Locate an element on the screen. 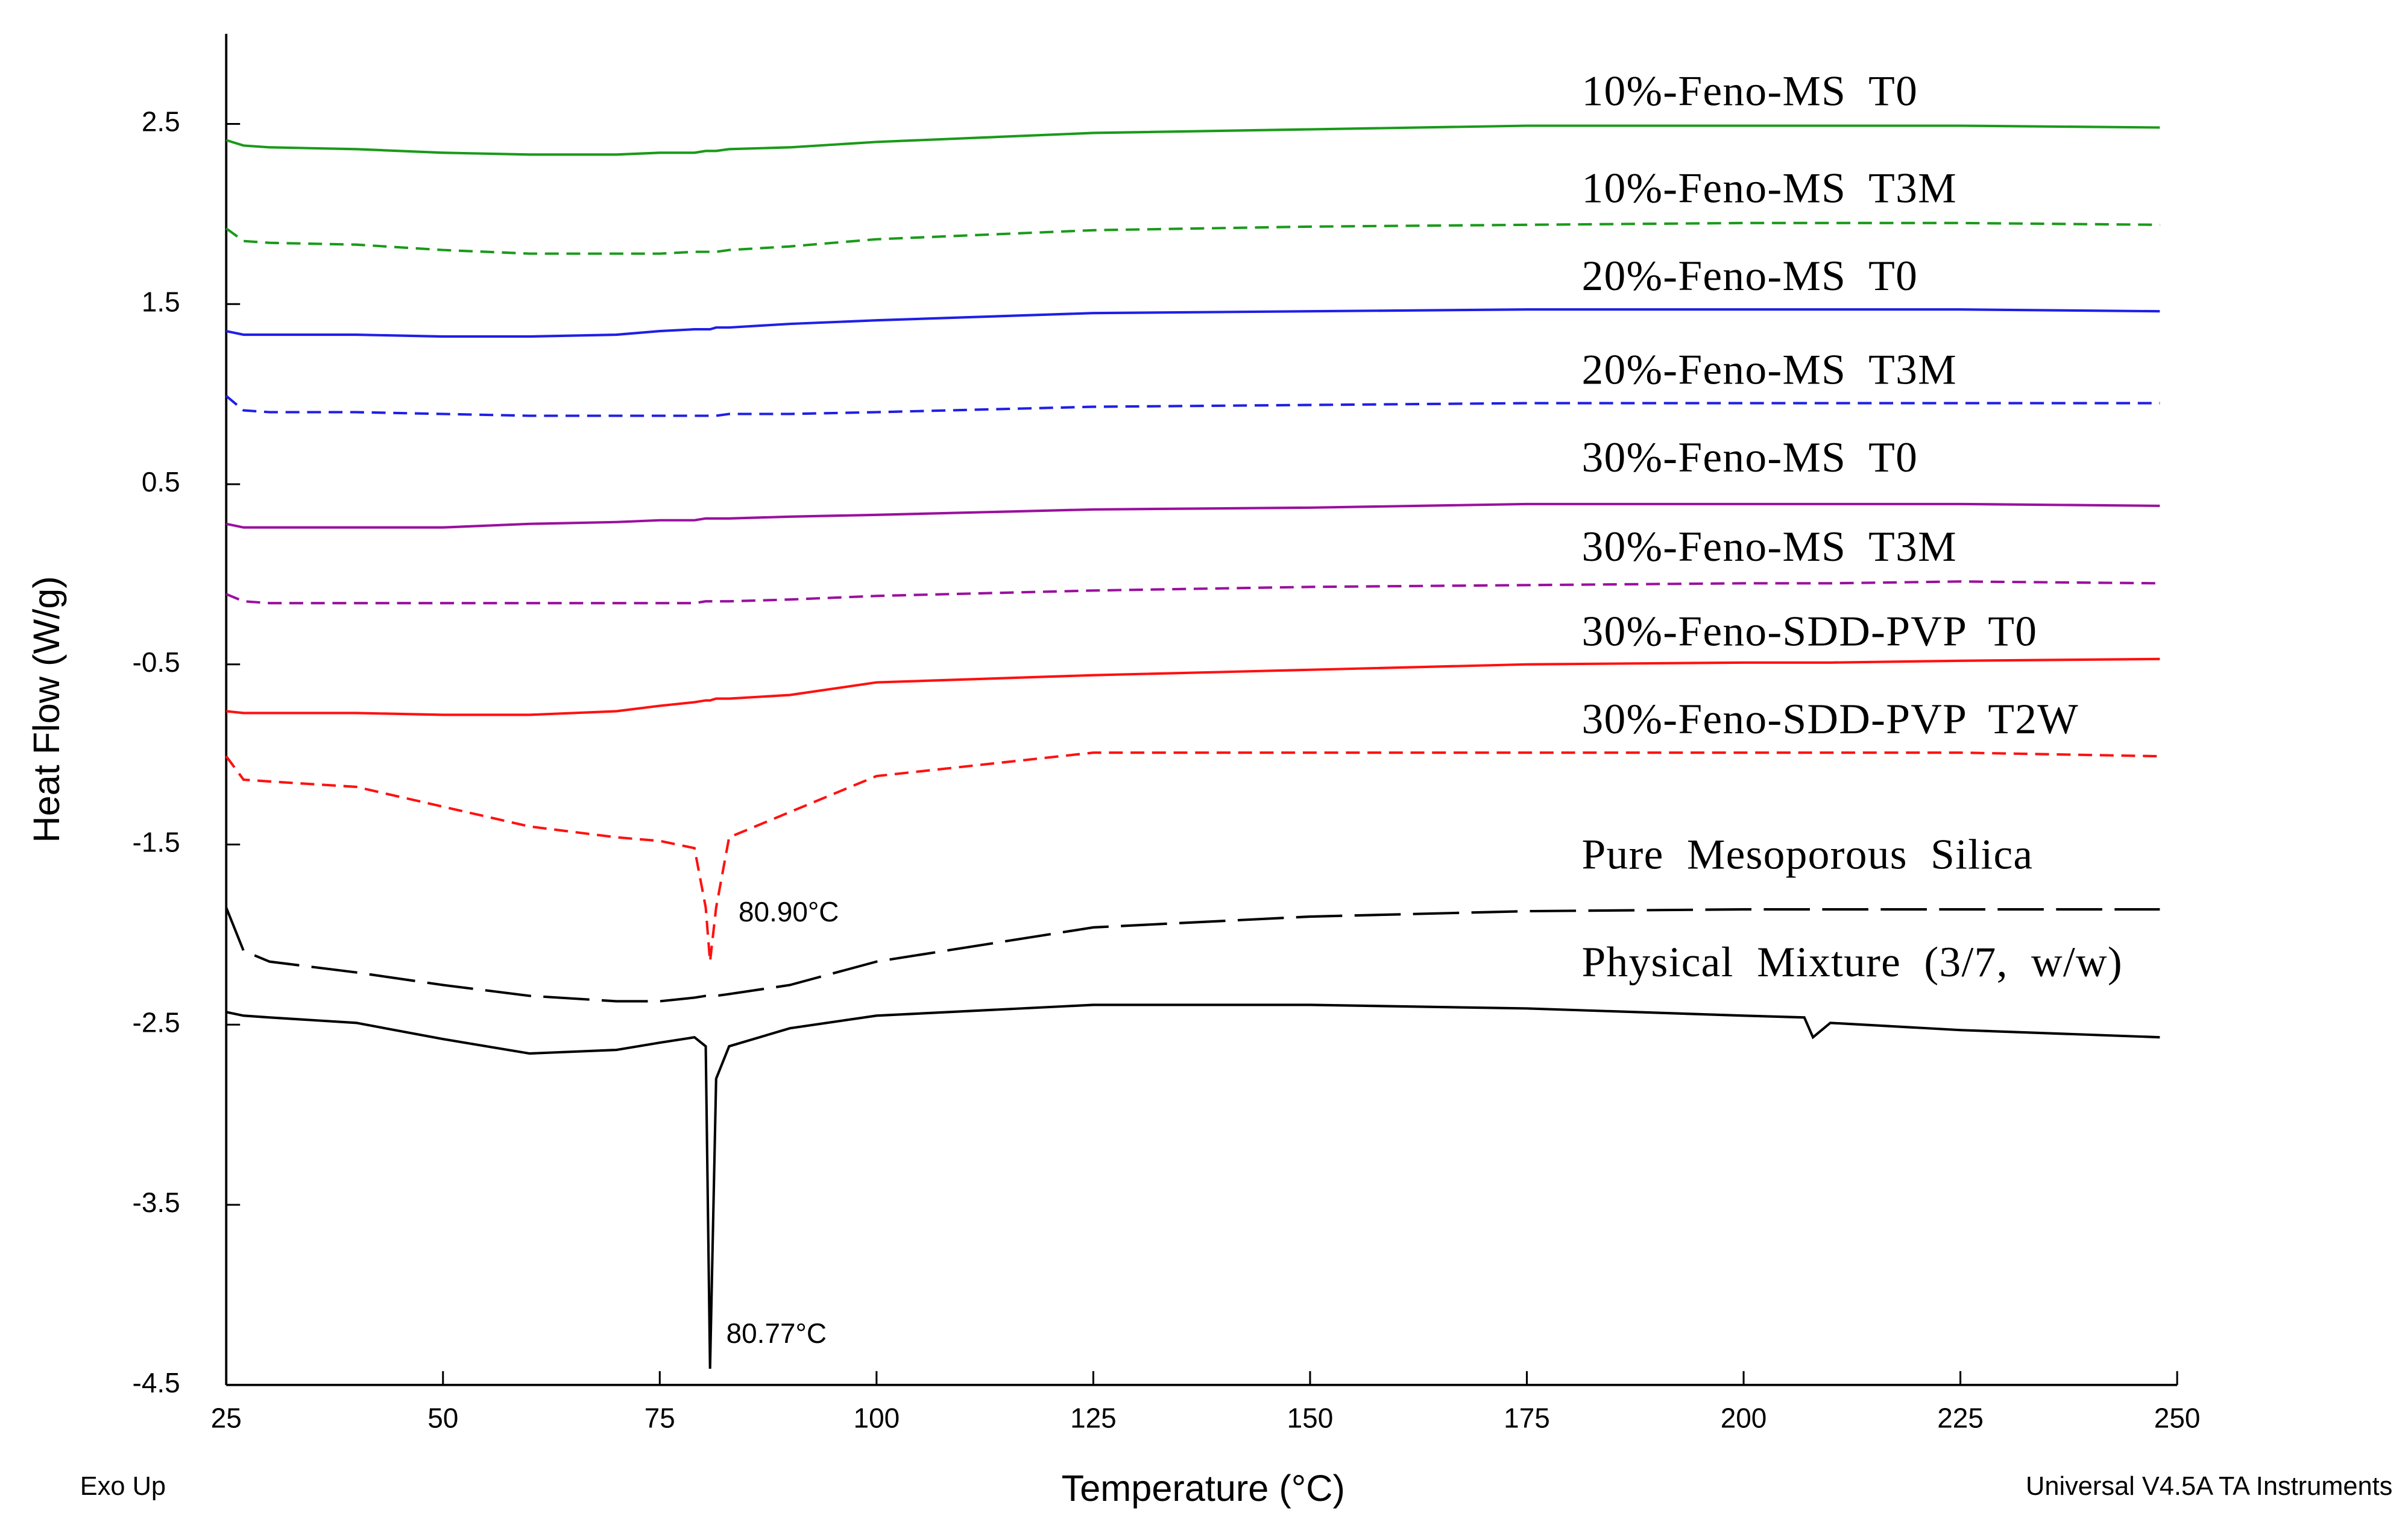  series-label: 20%-Feno-MS T3M is located at coordinates (1769, 370).